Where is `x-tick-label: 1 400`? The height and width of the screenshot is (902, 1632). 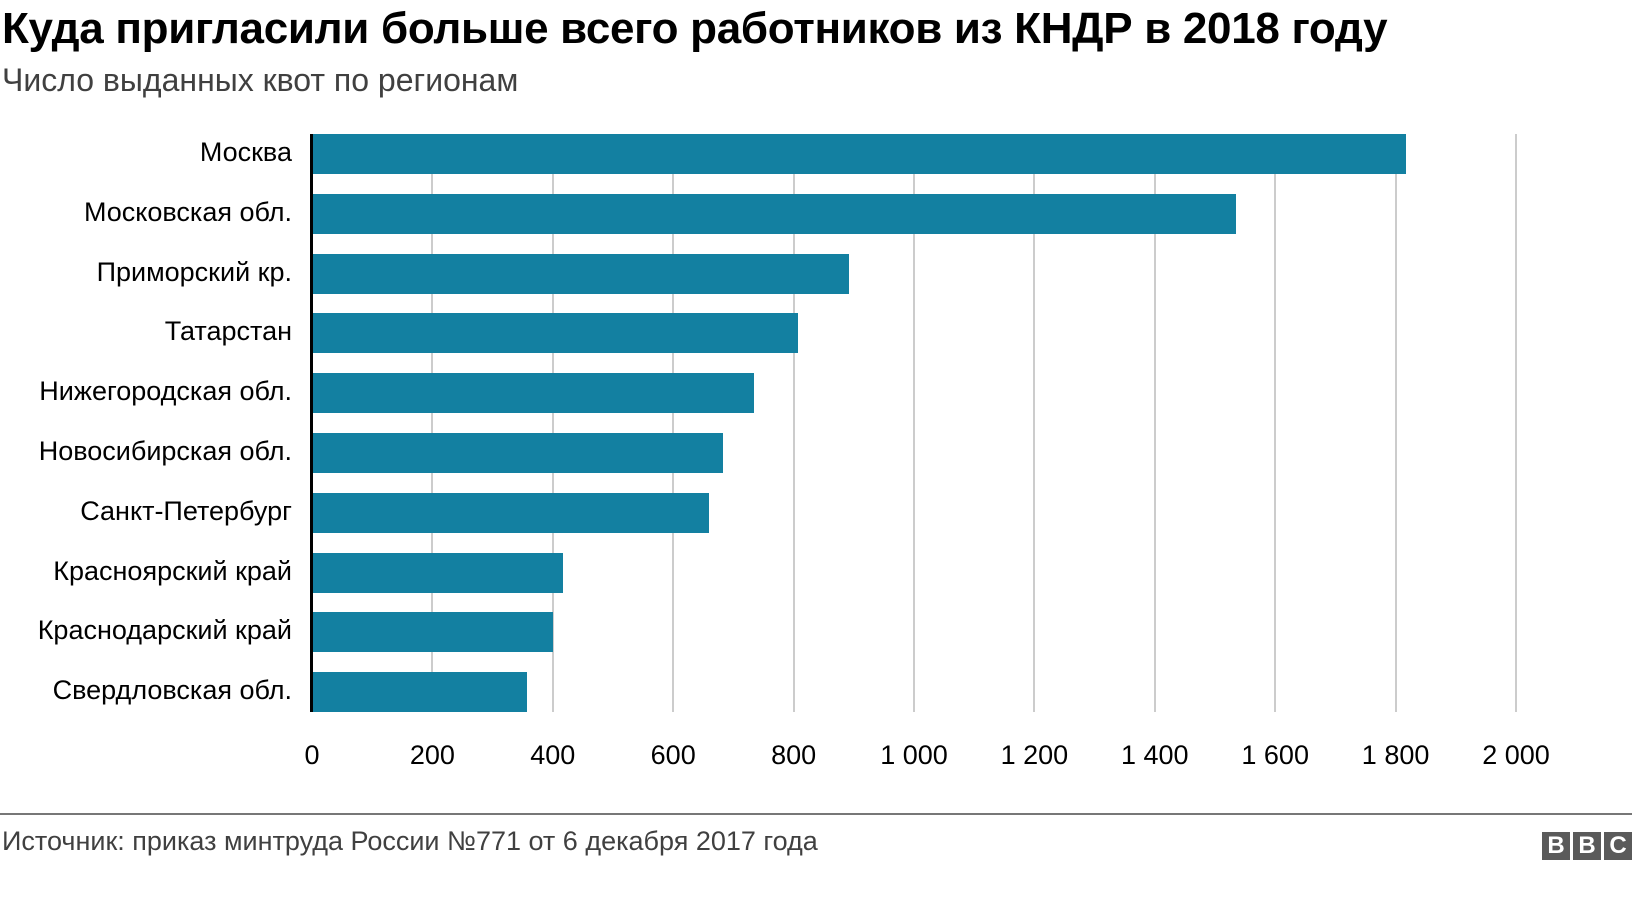
x-tick-label: 1 400 is located at coordinates (1155, 755).